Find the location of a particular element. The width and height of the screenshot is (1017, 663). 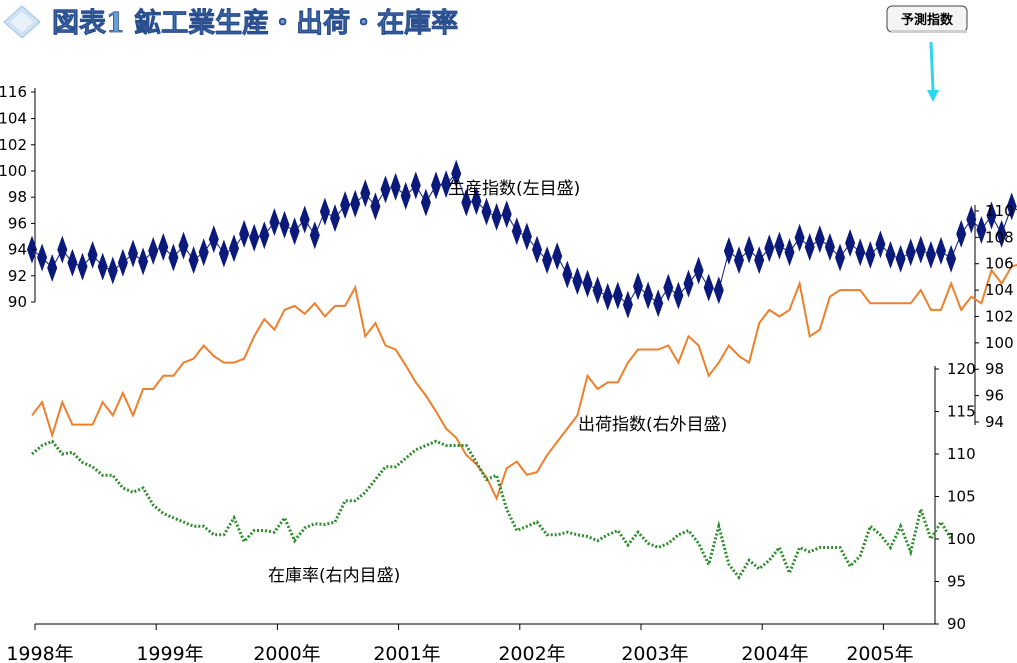

right-inner-tick-label: 100 is located at coordinates (961, 539).